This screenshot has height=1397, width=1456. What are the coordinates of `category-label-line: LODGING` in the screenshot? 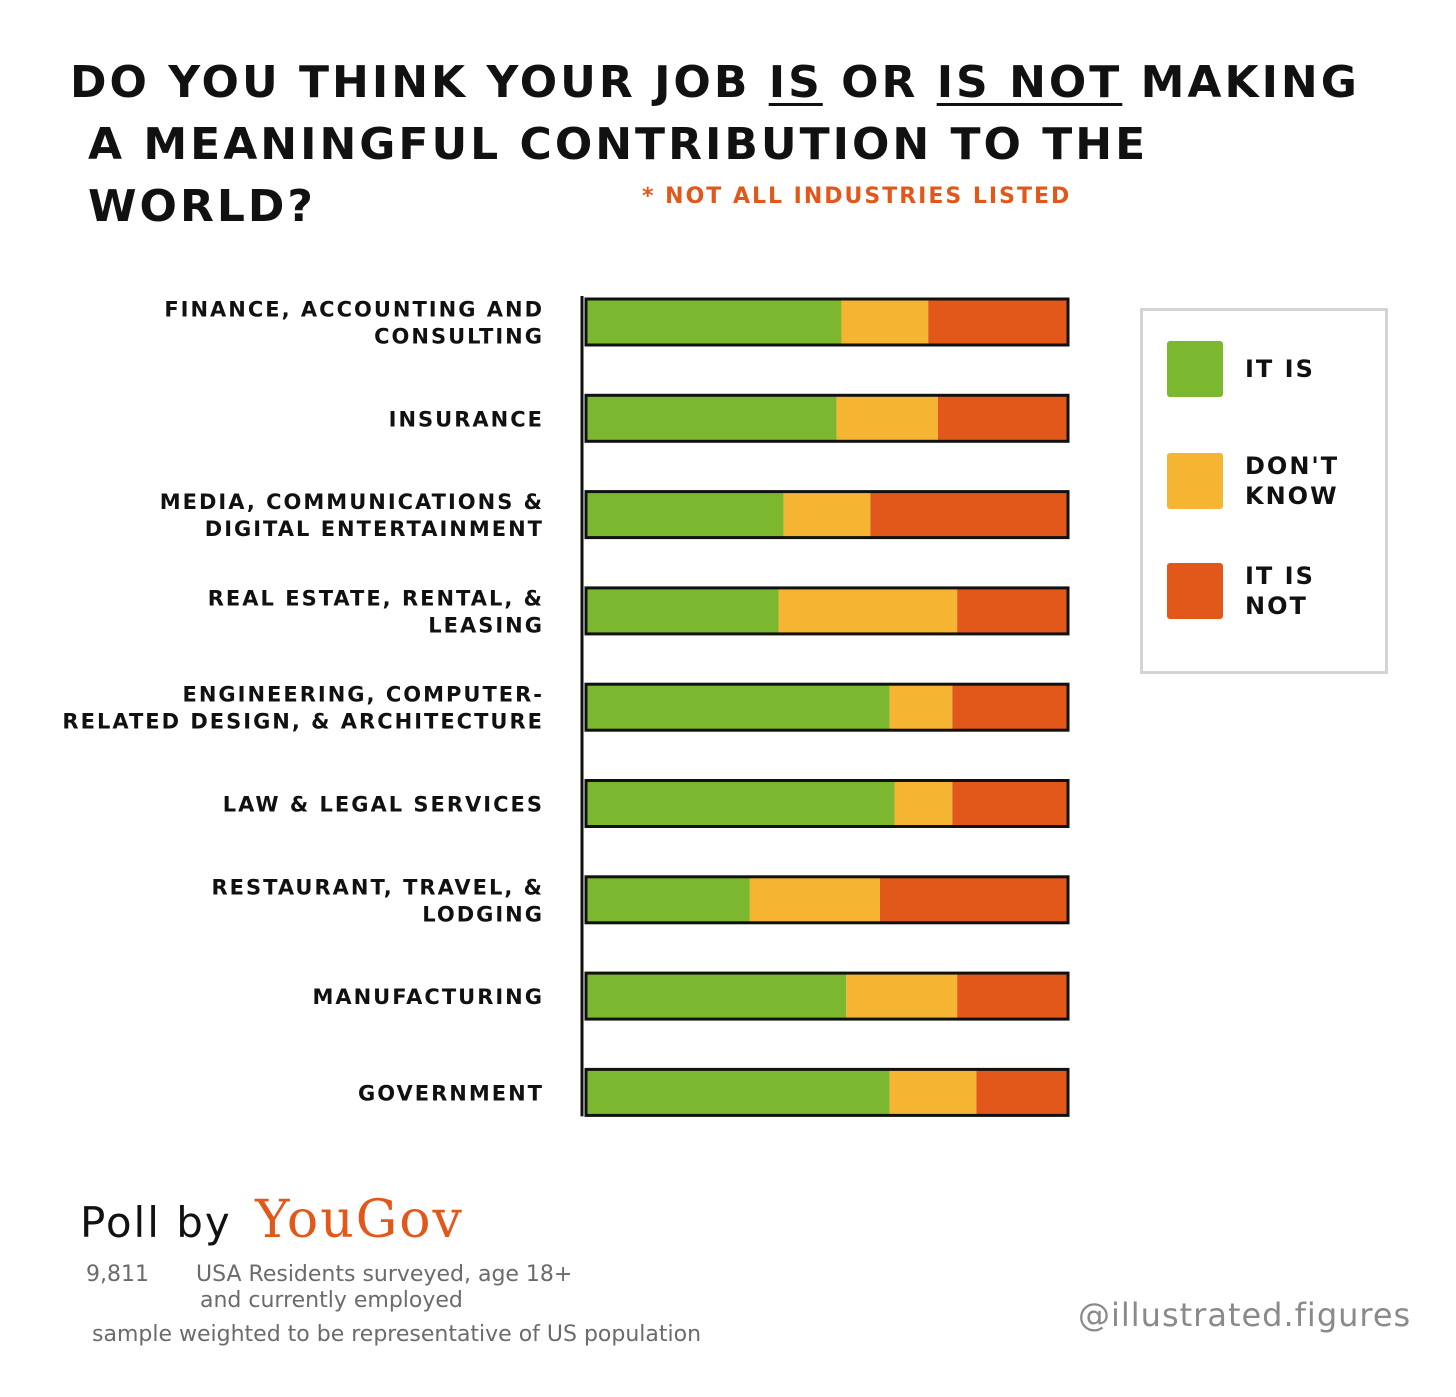 It's located at (483, 914).